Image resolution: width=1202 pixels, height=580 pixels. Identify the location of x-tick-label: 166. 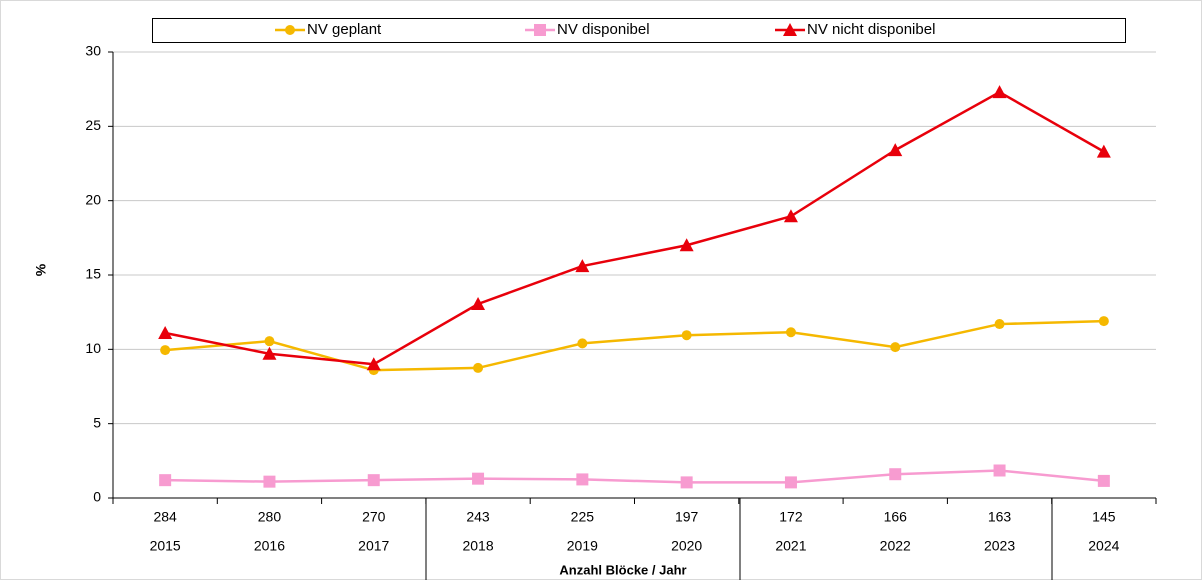
(896, 517).